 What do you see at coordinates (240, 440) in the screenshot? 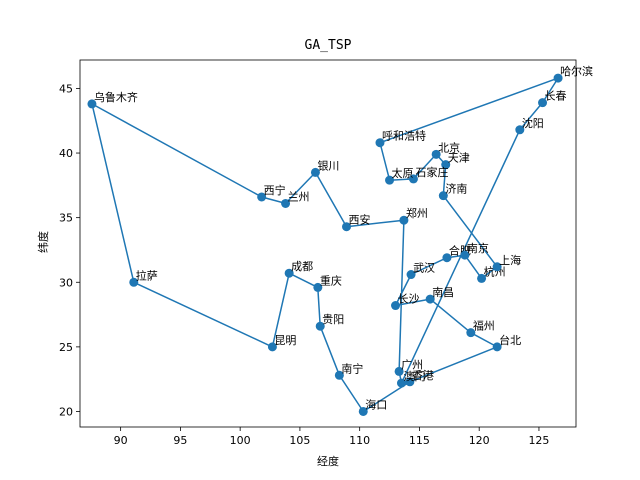
I see `x-tick-label: 100` at bounding box center [240, 440].